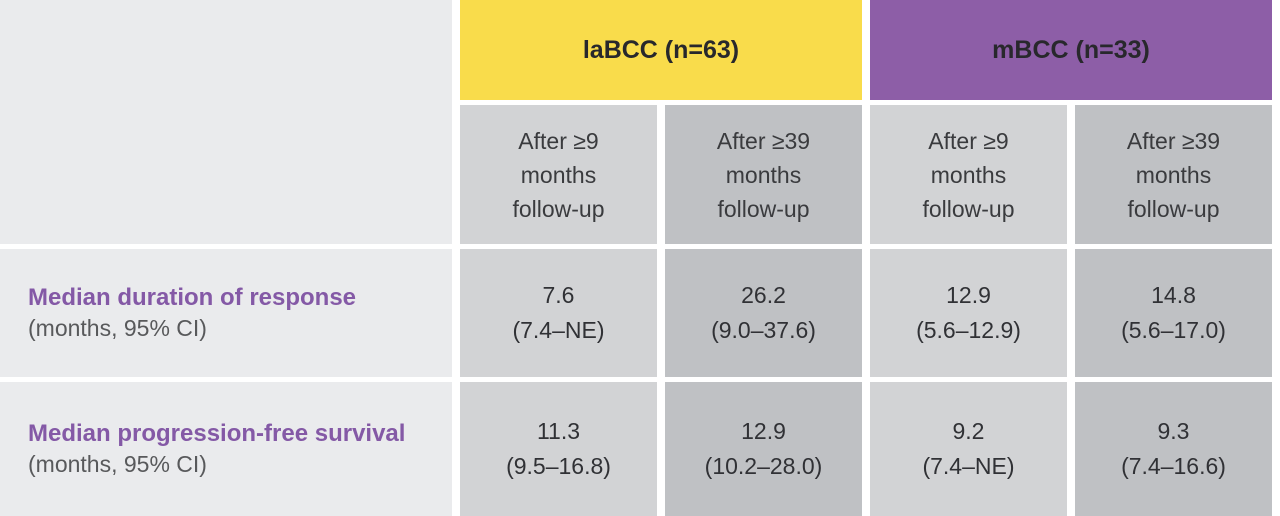 The height and width of the screenshot is (516, 1280). What do you see at coordinates (968, 313) in the screenshot?
I see `cell-dor-mbcc-9mo: 12.9 (5.6–12.9)` at bounding box center [968, 313].